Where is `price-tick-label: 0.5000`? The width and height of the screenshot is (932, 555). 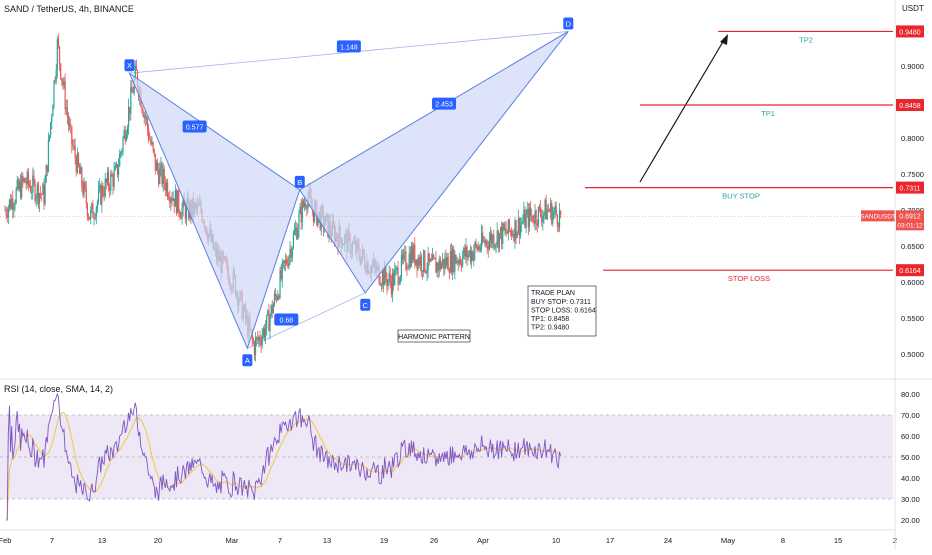 price-tick-label: 0.5000 is located at coordinates (912, 354).